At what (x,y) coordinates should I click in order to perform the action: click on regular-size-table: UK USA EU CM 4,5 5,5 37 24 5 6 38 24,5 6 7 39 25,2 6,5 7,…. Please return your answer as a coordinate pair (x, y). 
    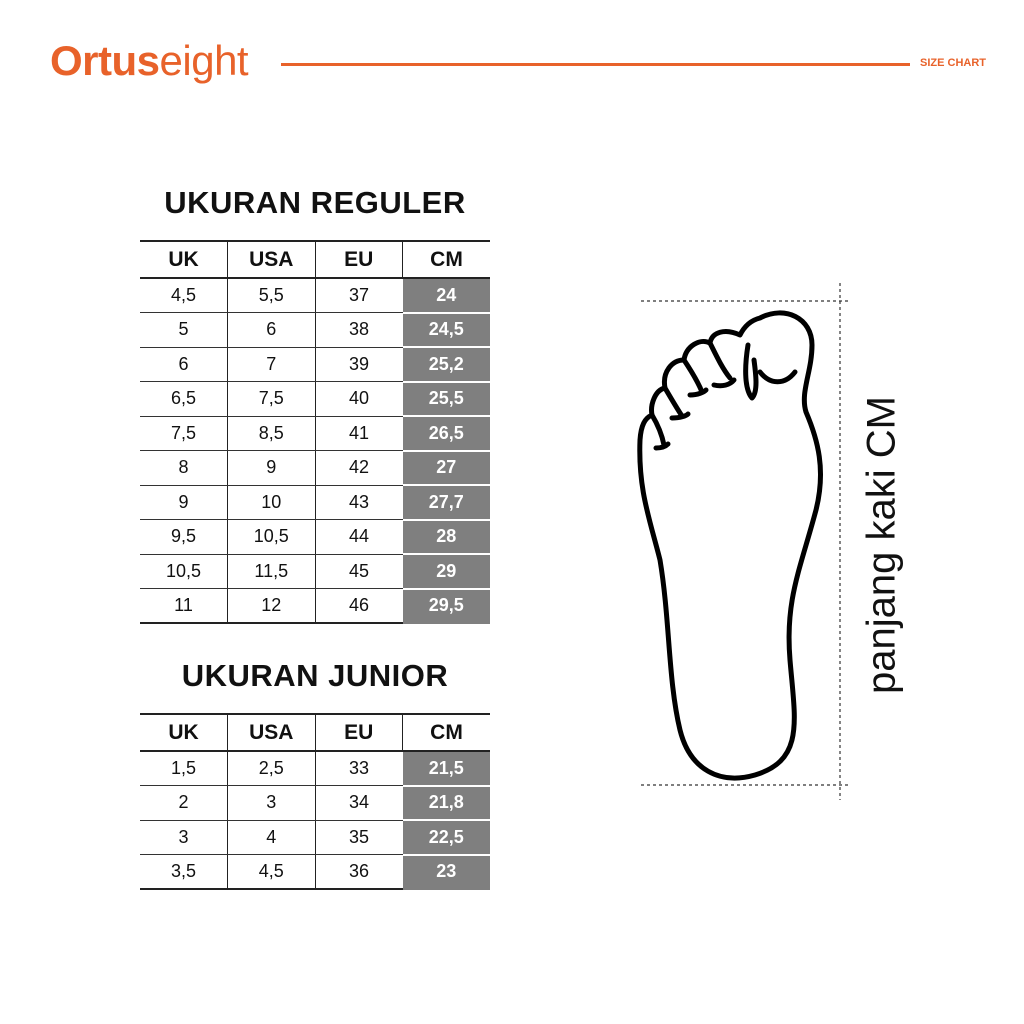
    Looking at the image, I should click on (315, 432).